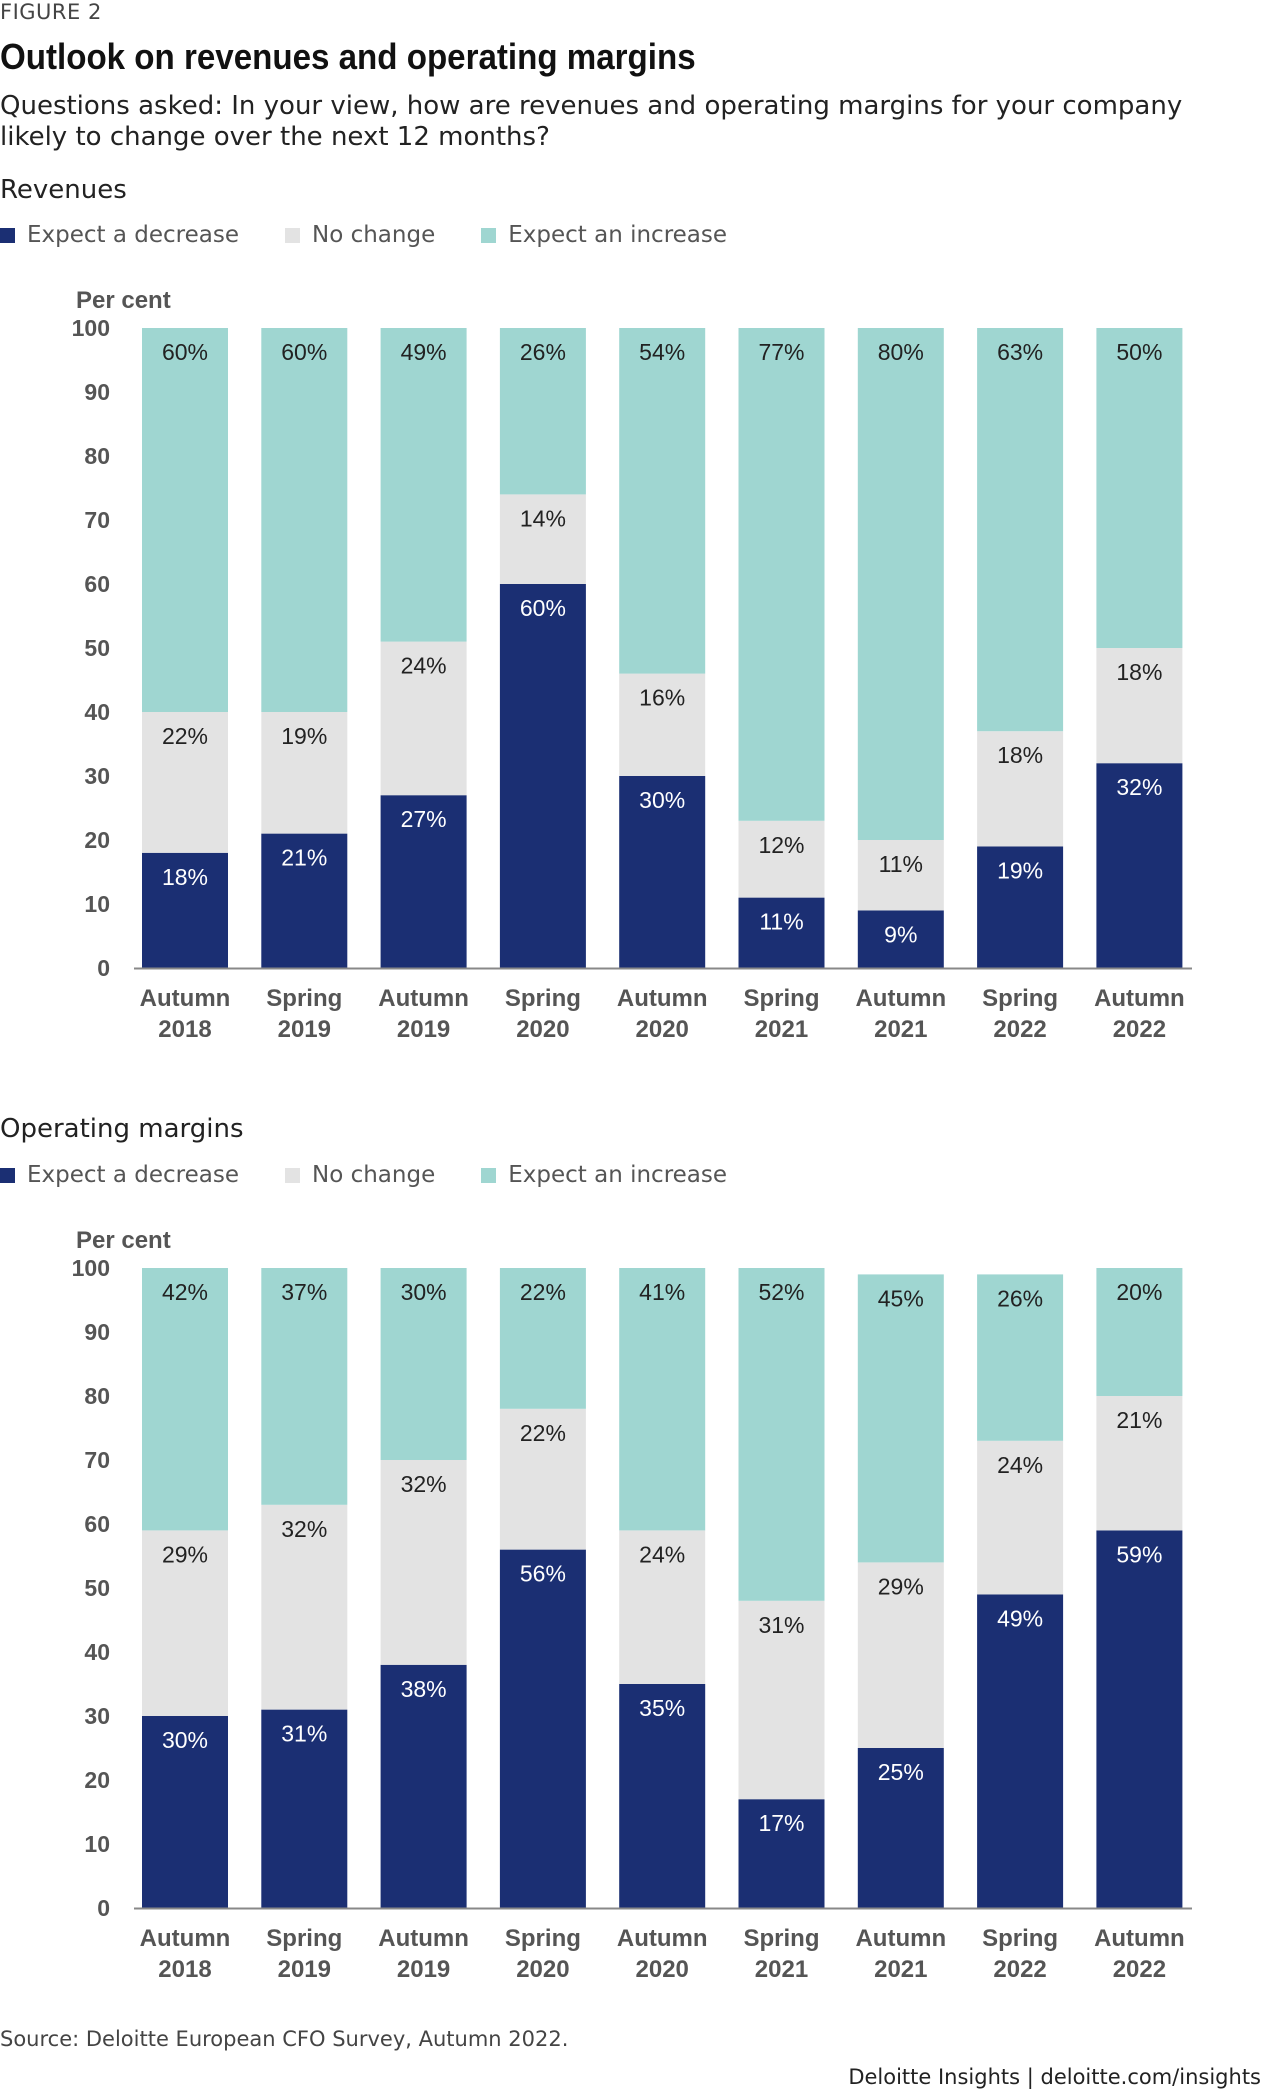  I want to click on data-label: 54%, so click(662, 352).